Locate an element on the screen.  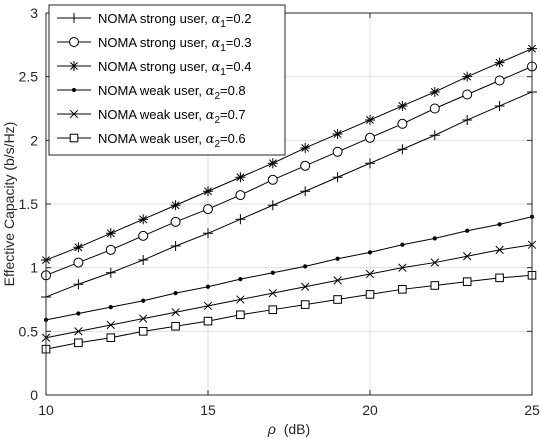
legend-label-3: NOMA weak user, α2=0.8 is located at coordinates (172, 92).